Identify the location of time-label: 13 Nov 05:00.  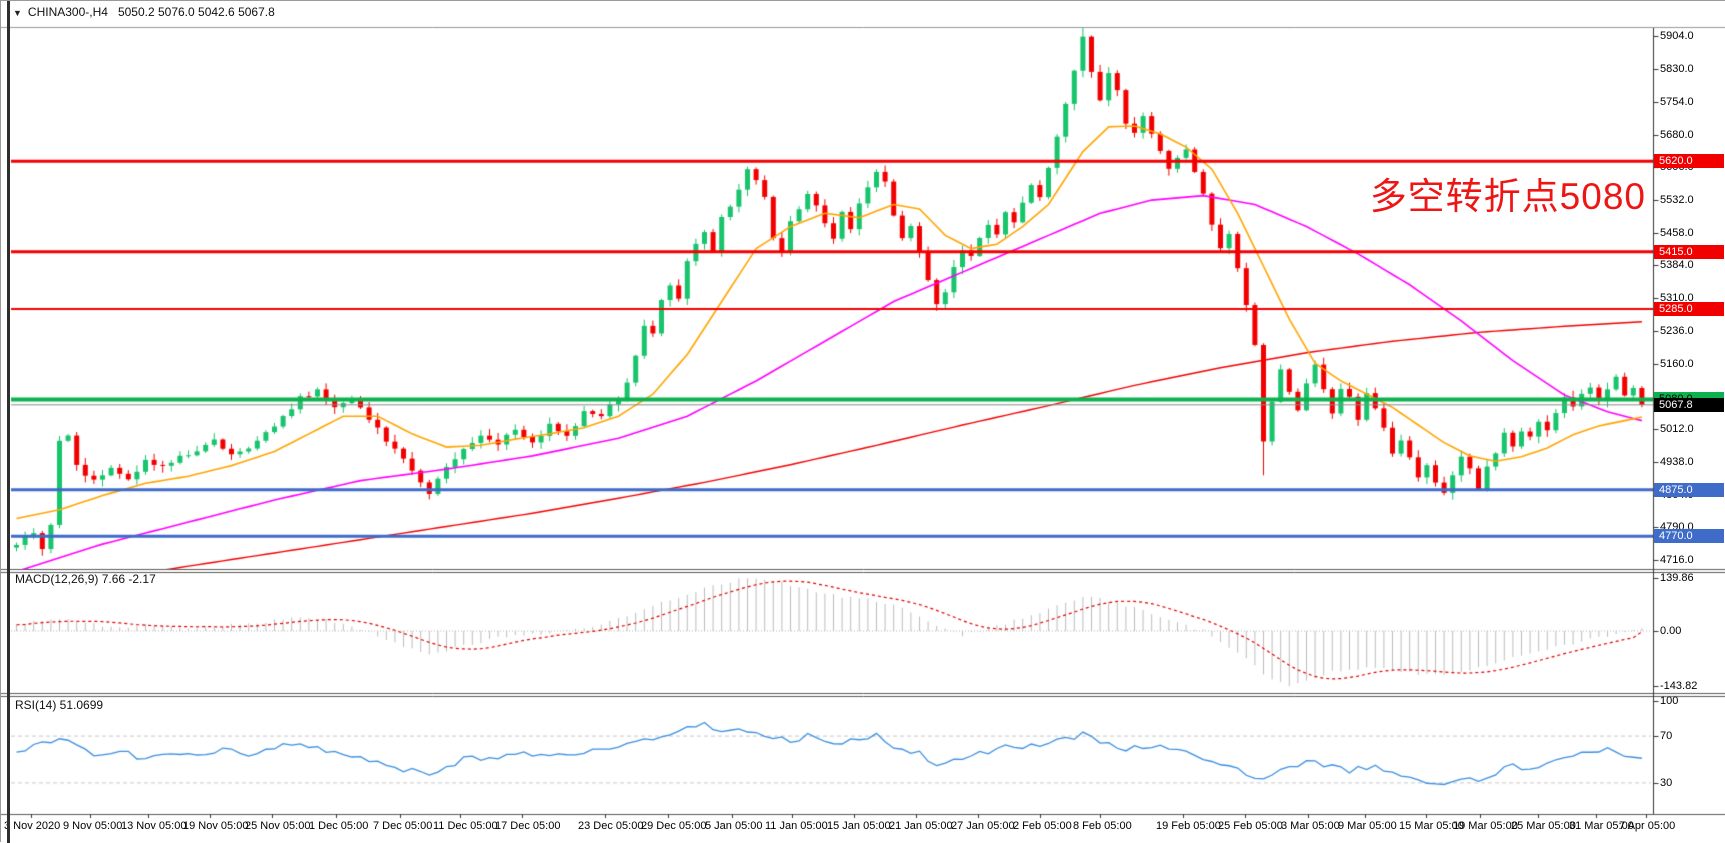
(154, 826).